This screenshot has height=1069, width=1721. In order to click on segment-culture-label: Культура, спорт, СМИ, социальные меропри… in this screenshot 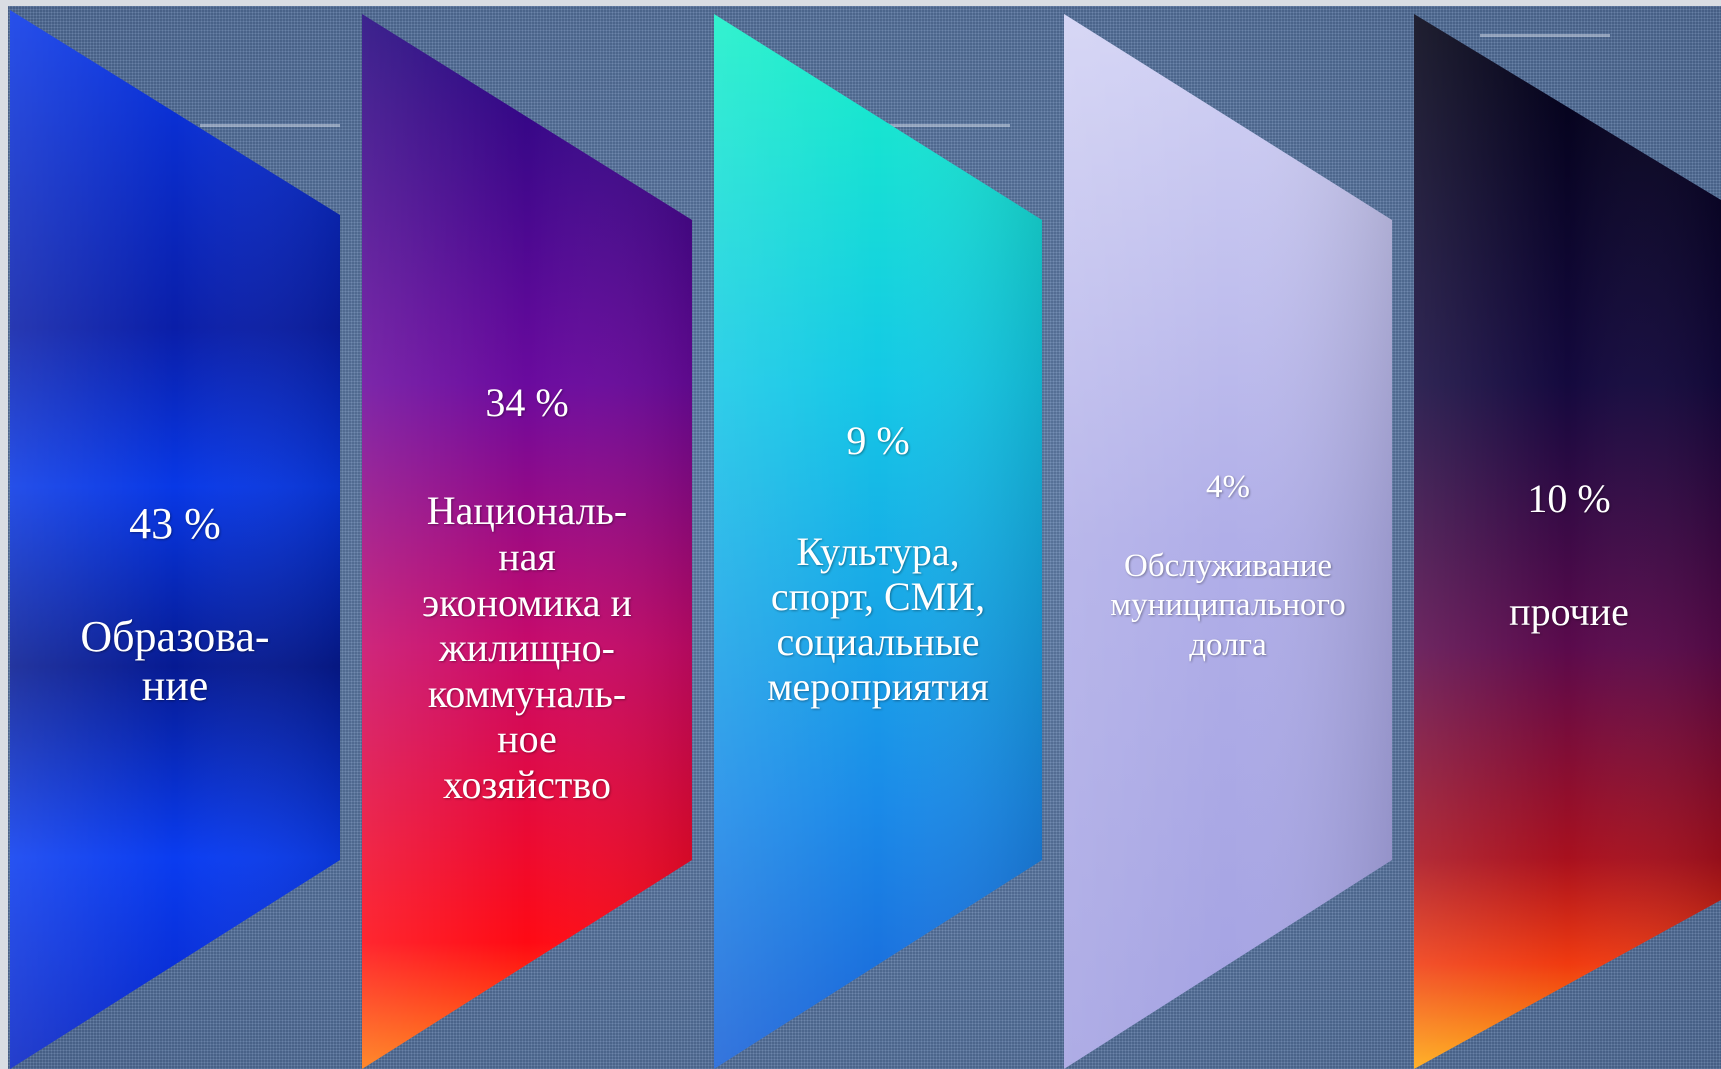, I will do `click(878, 619)`.